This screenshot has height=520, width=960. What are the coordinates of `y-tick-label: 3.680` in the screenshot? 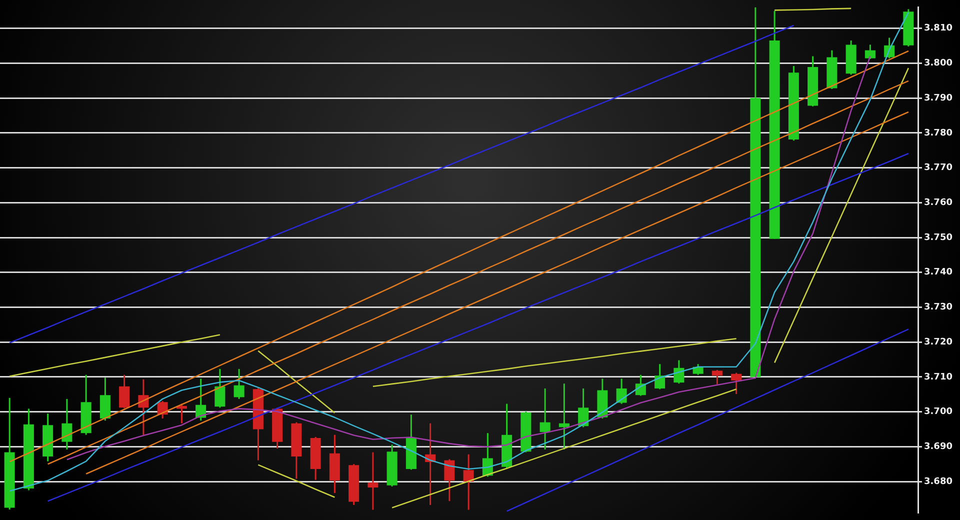 It's located at (938, 481).